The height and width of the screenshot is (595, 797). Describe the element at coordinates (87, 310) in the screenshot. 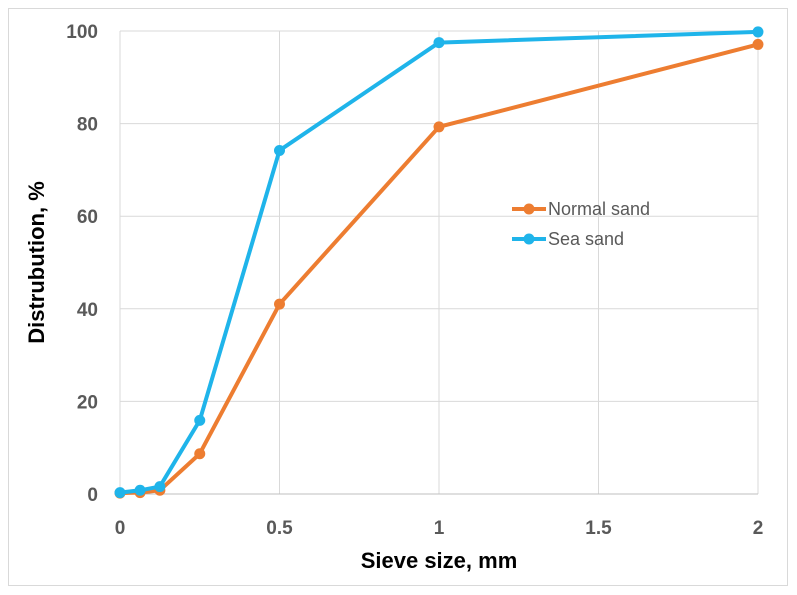

I see `y-tick-label: 40` at that location.